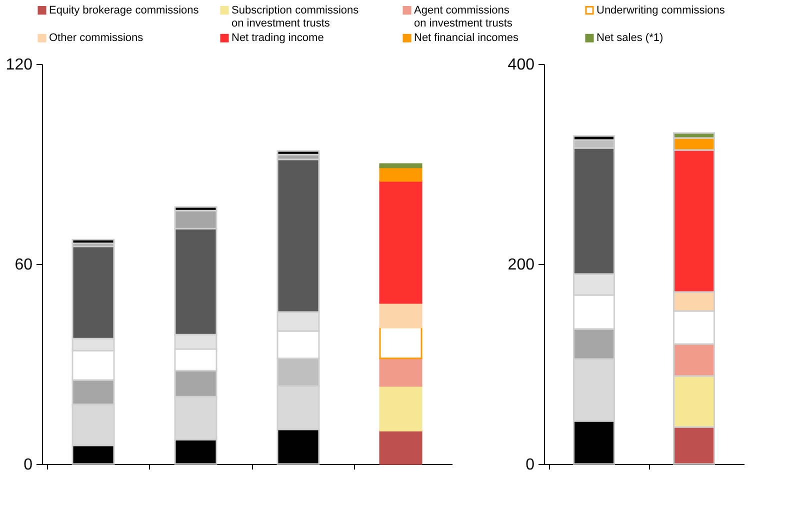 Image resolution: width=793 pixels, height=512 pixels. Describe the element at coordinates (296, 17) in the screenshot. I see `legend-label: Subscription commissions on investment trusts` at that location.